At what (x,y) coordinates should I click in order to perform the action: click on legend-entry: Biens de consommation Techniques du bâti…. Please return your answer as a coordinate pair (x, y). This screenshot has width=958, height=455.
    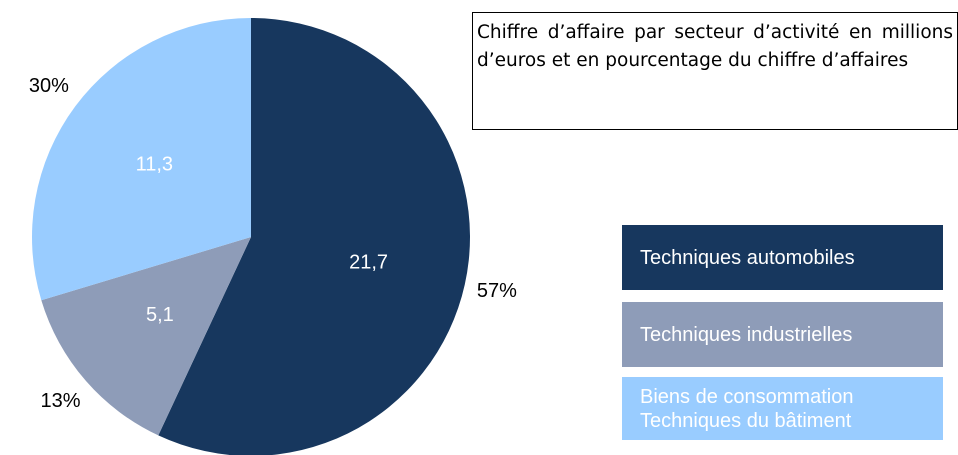
    Looking at the image, I should click on (782, 408).